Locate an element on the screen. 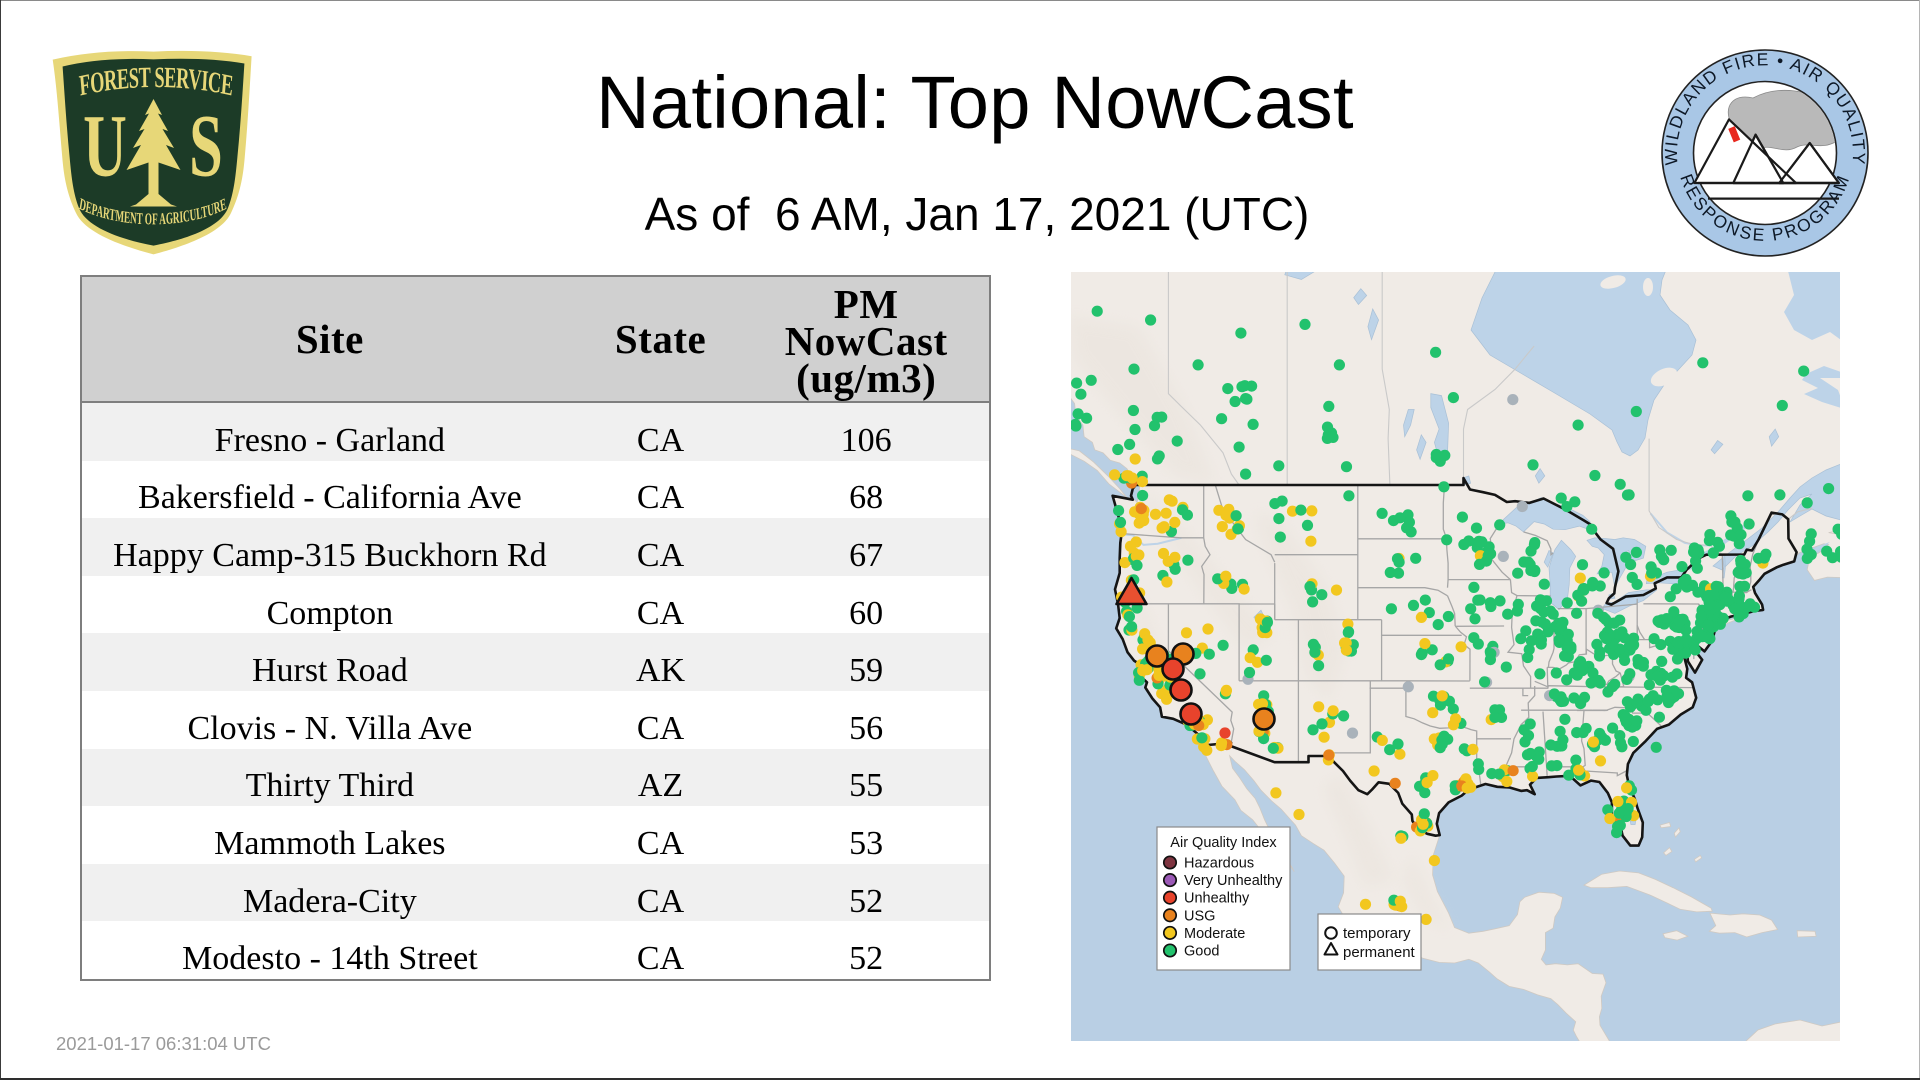  svg-text: U is located at coordinates (105, 146).